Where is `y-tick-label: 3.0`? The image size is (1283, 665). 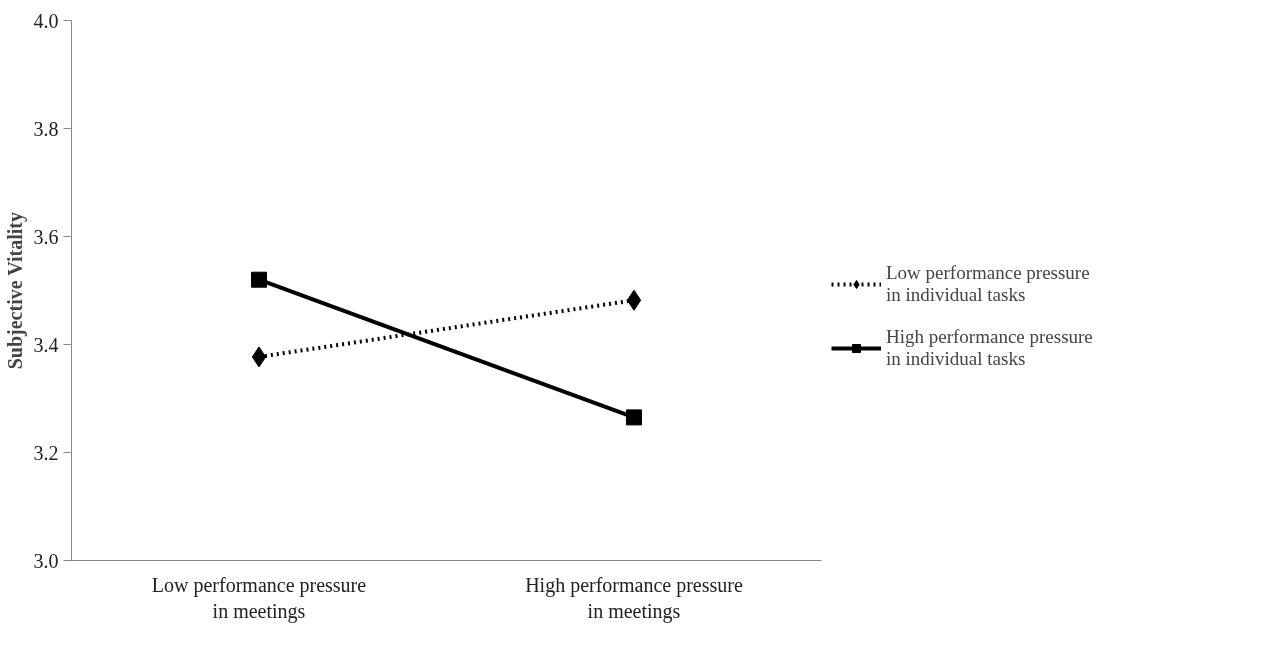 y-tick-label: 3.0 is located at coordinates (46, 560).